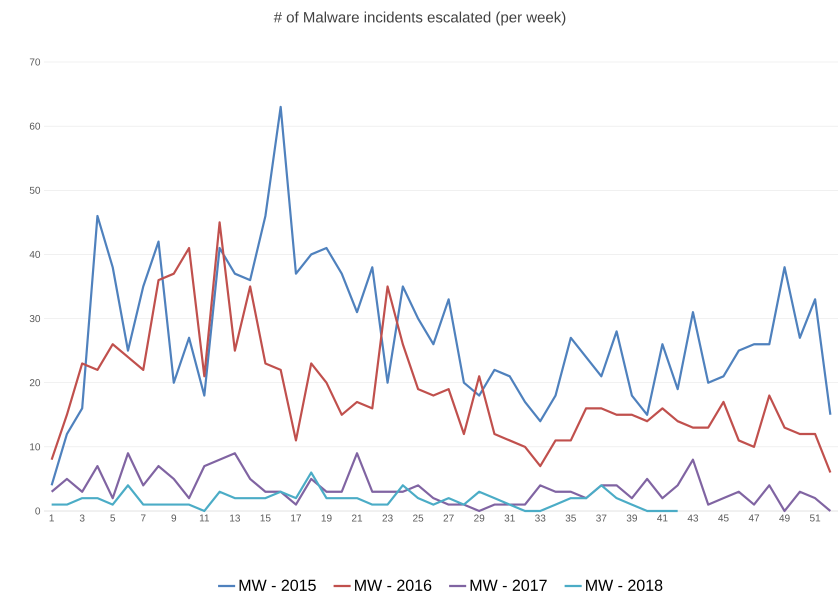 Image resolution: width=840 pixels, height=608 pixels. Describe the element at coordinates (393, 585) in the screenshot. I see `legend-label: MW - 2016` at that location.